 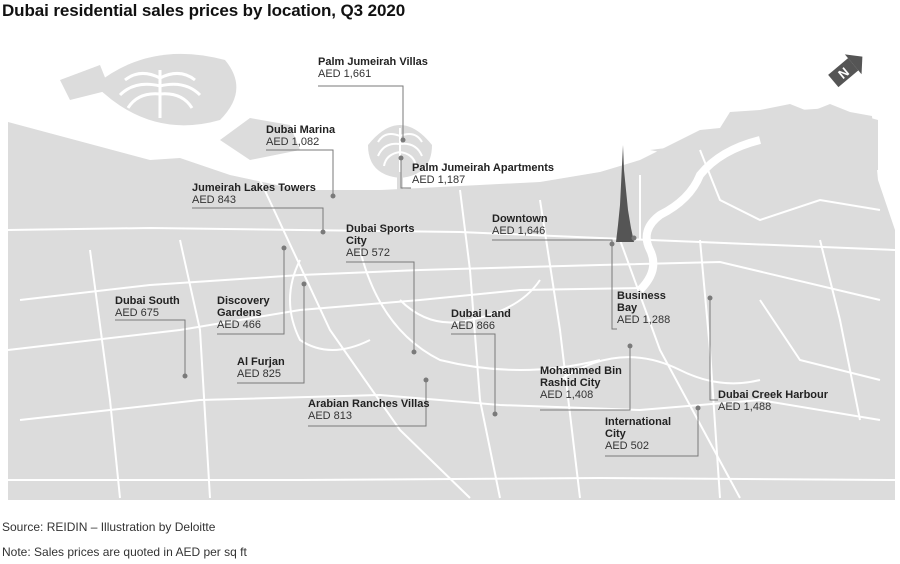 I want to click on location-price: AED 1,408, so click(x=567, y=395).